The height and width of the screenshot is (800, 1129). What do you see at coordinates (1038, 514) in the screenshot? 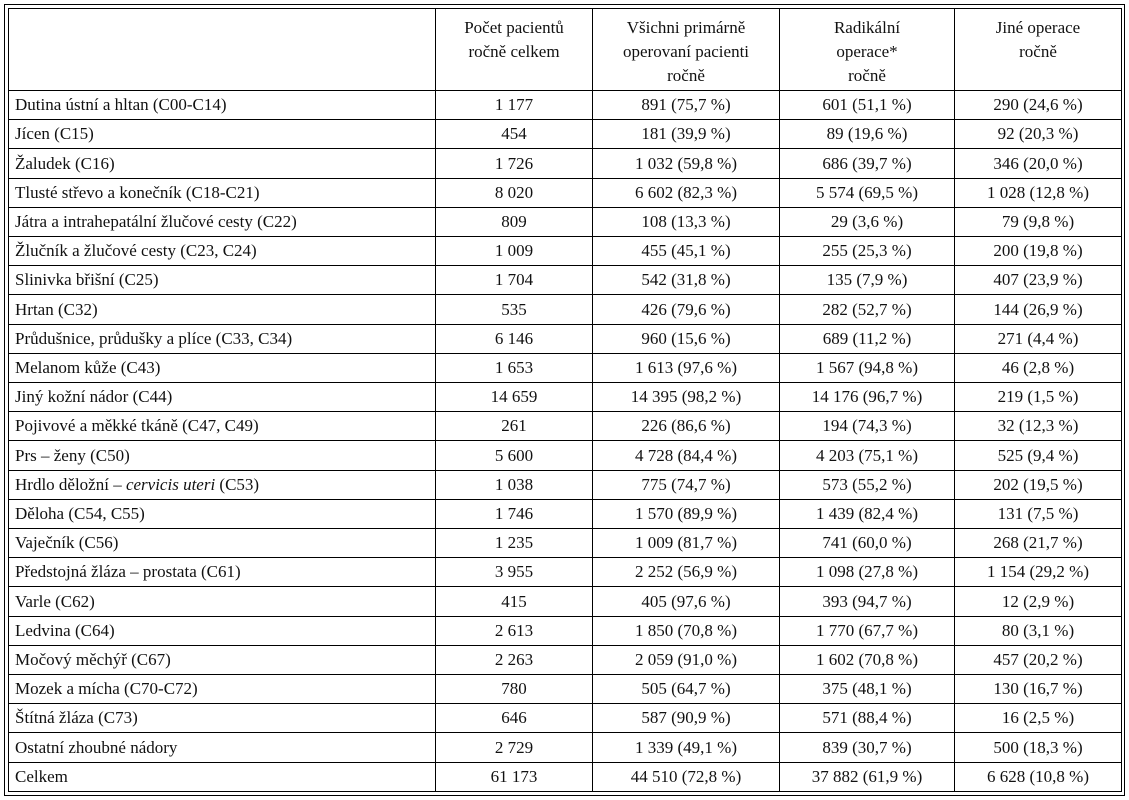
I see `row-other: 131 (7,5 %)` at bounding box center [1038, 514].